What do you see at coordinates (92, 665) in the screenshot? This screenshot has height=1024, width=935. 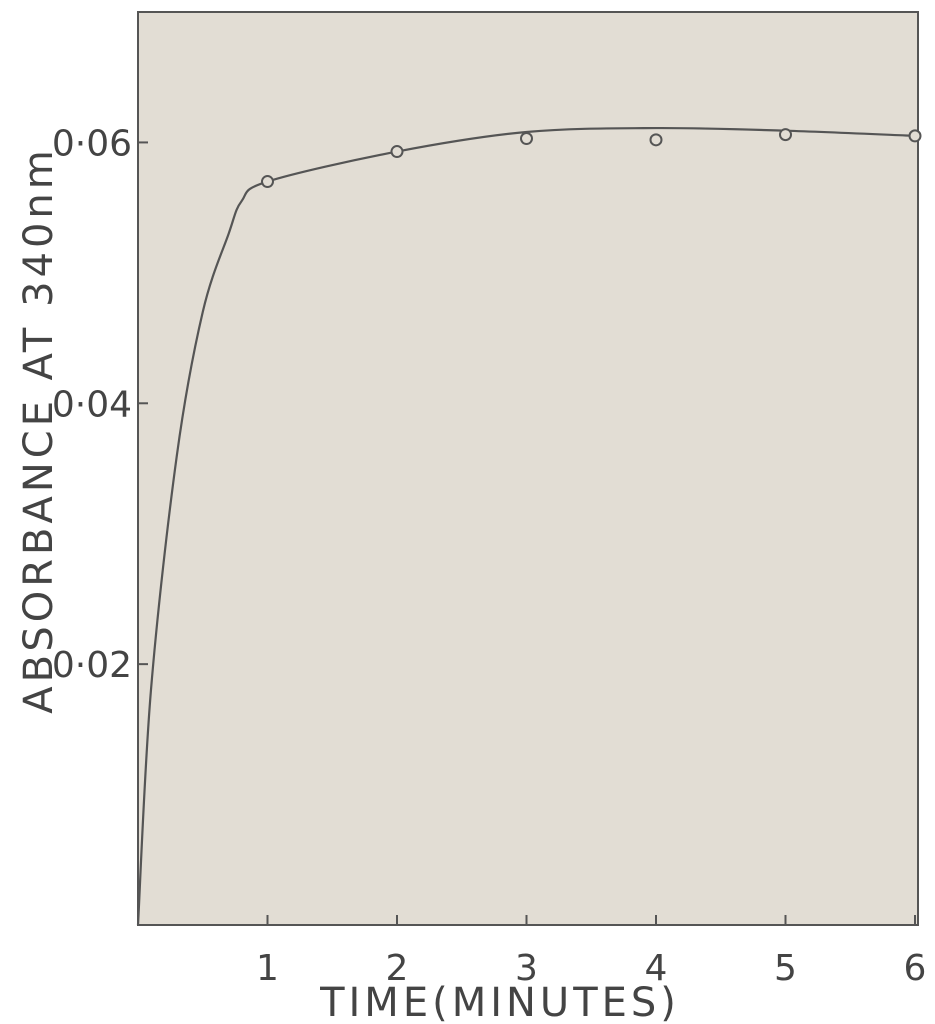 I see `y-tick-label: 0·02` at bounding box center [92, 665].